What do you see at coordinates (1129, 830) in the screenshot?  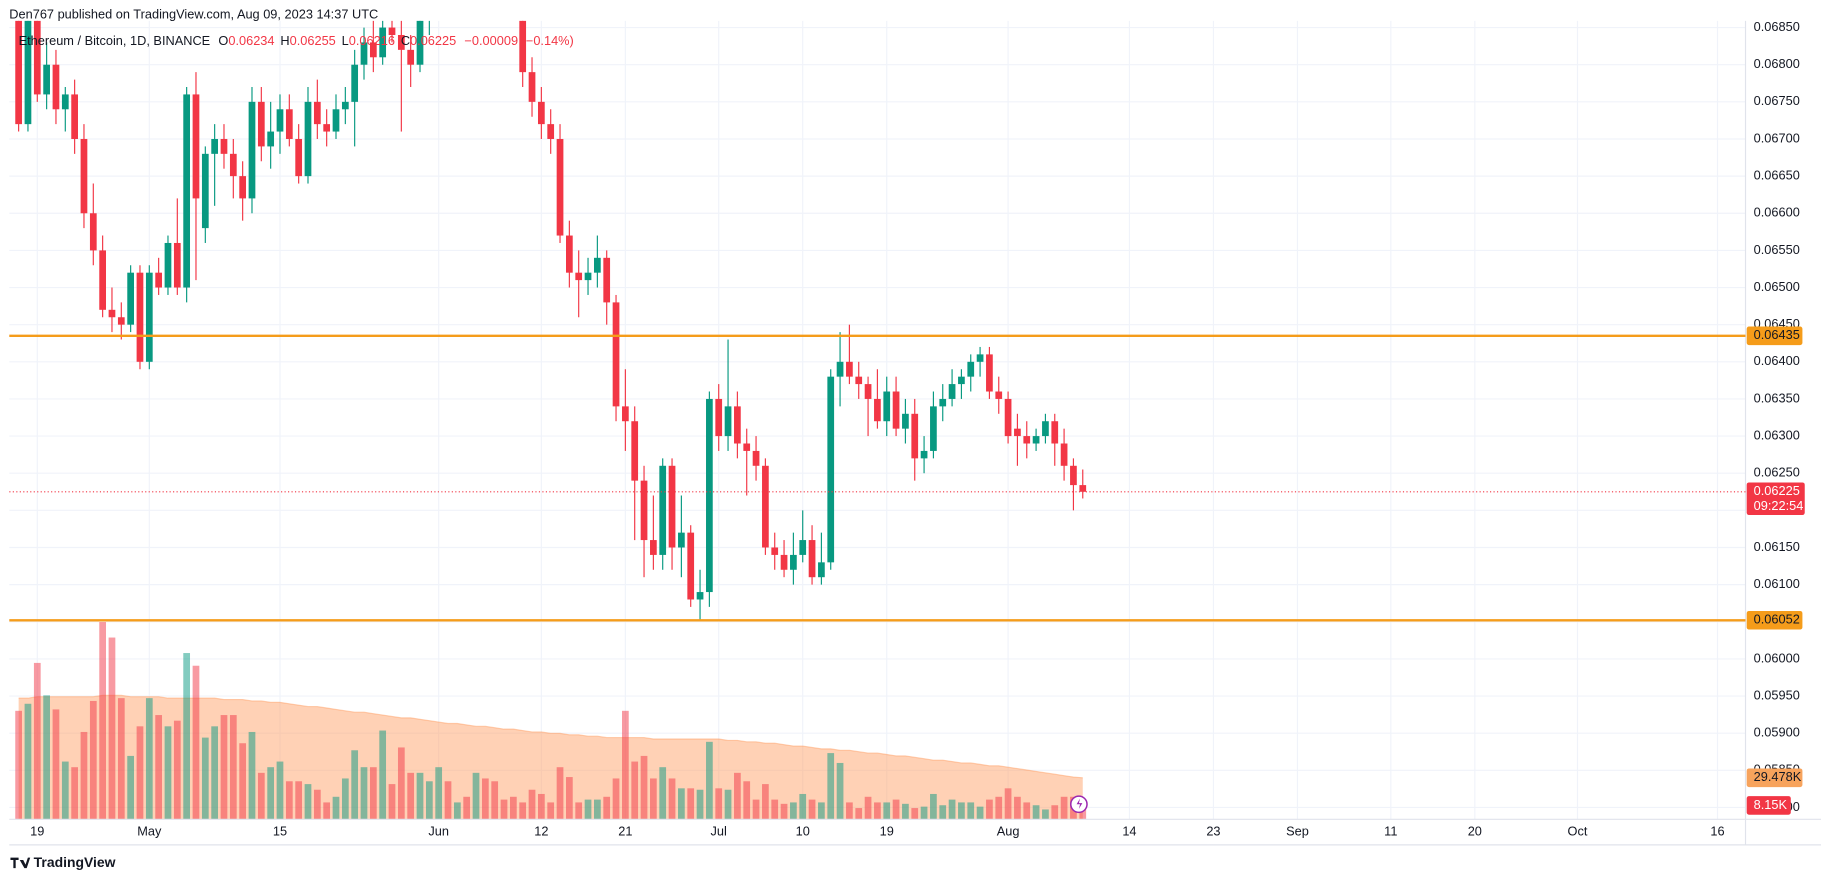 I see `x-tick-label: 14` at bounding box center [1129, 830].